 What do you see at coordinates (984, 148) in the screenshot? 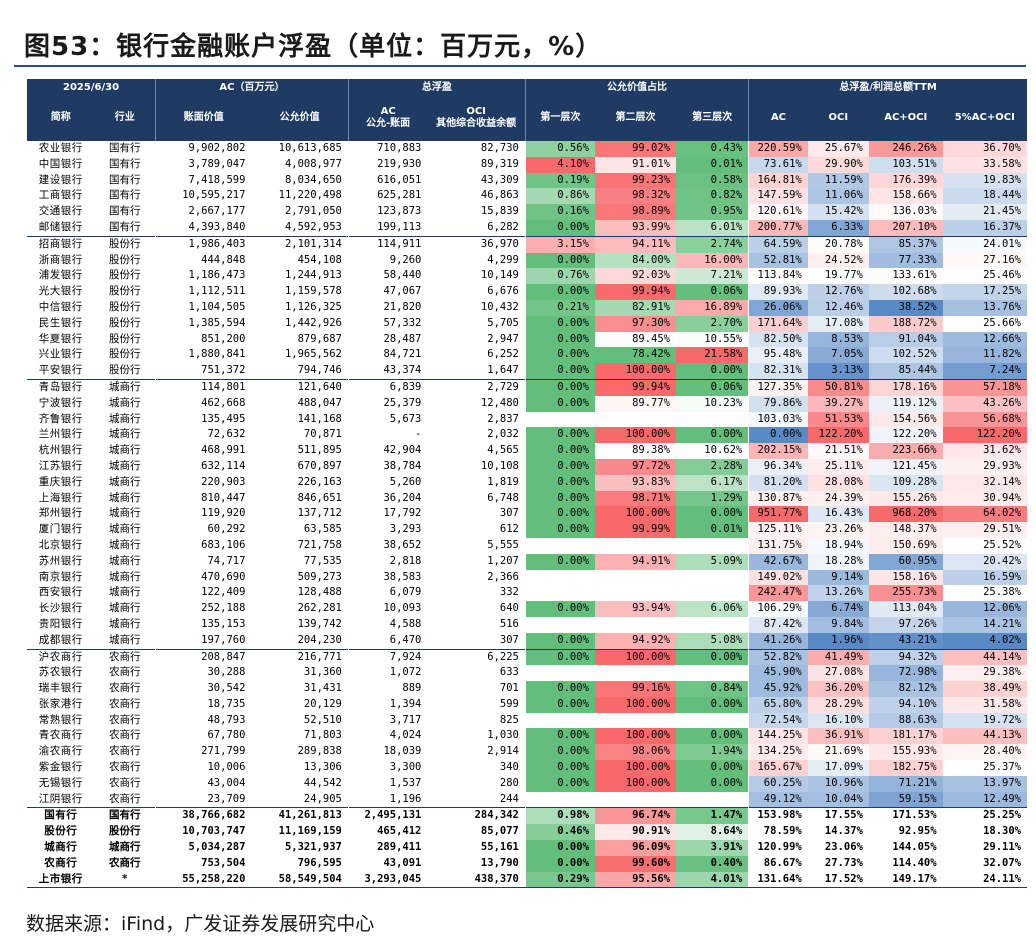
I see `col-ttm-5pct-cell: 36.70%` at bounding box center [984, 148].